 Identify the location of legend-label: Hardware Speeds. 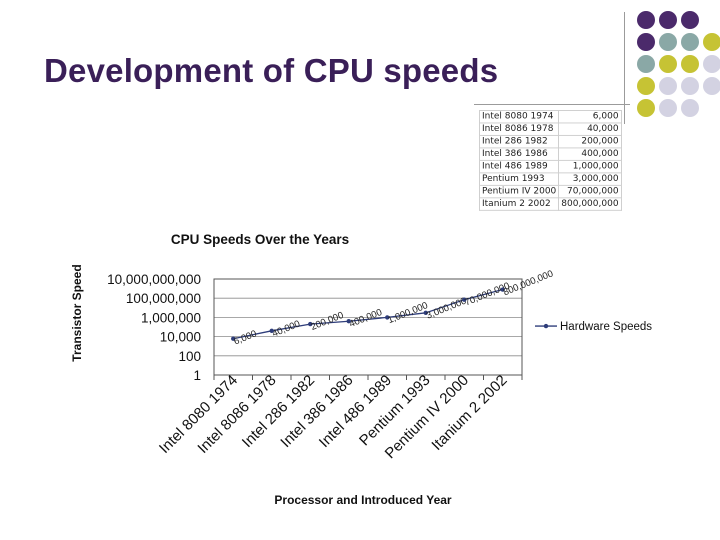
(606, 327).